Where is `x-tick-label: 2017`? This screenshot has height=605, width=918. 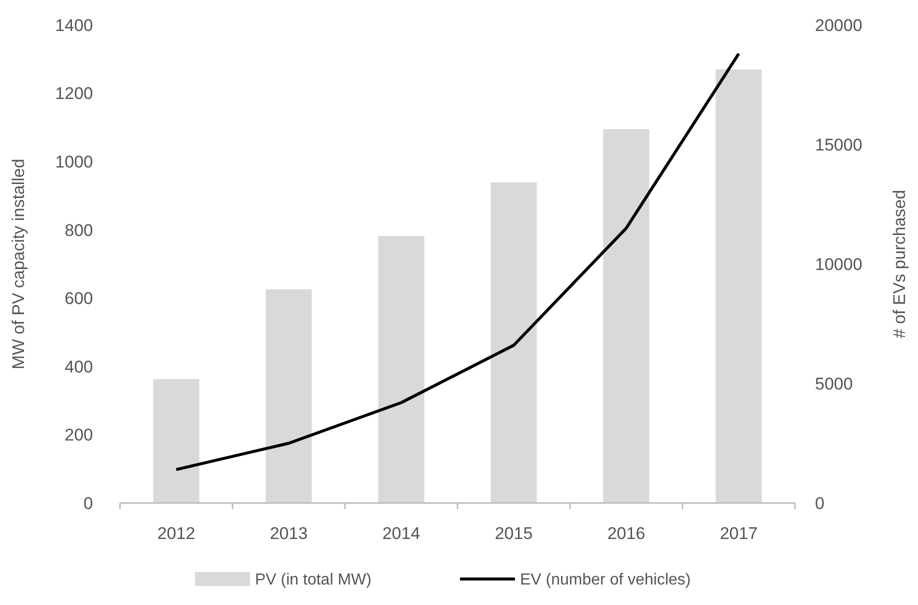
x-tick-label: 2017 is located at coordinates (739, 533).